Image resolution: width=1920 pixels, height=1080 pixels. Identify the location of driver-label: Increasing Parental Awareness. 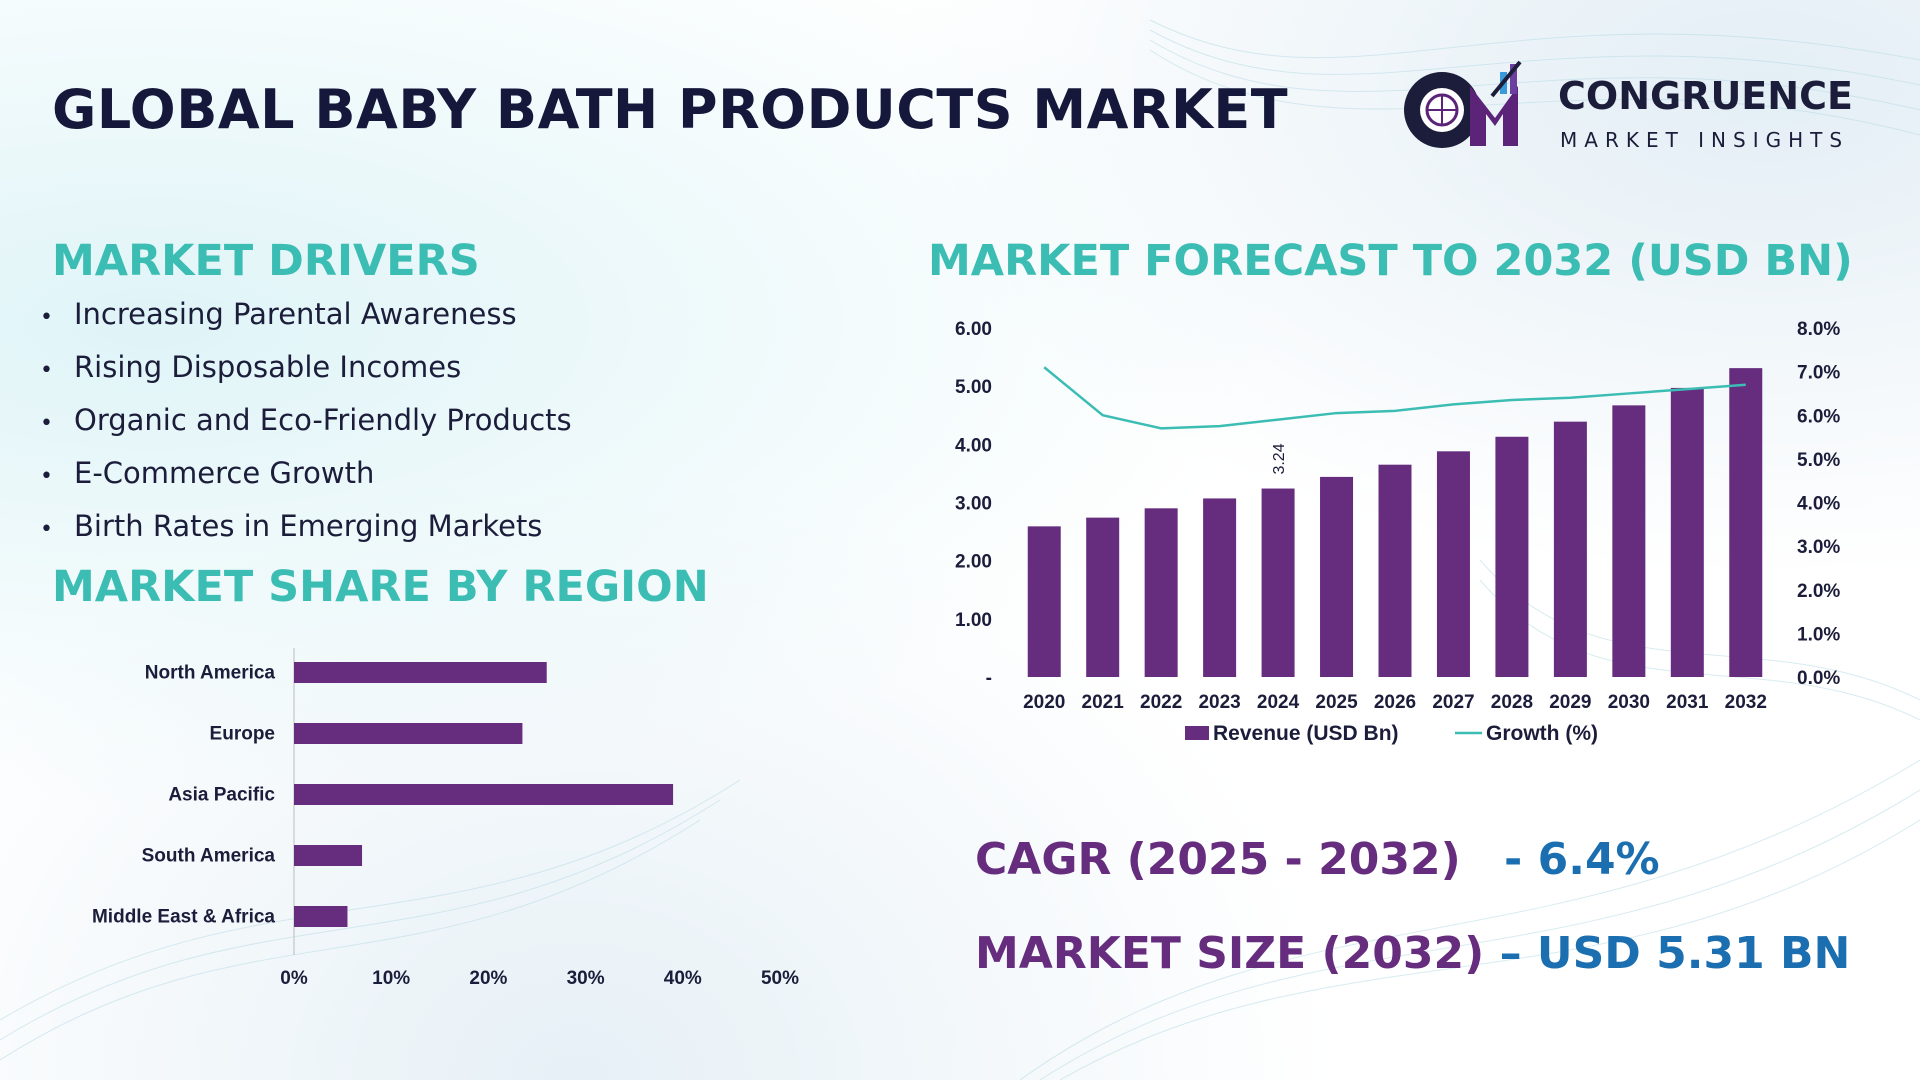
(295, 314).